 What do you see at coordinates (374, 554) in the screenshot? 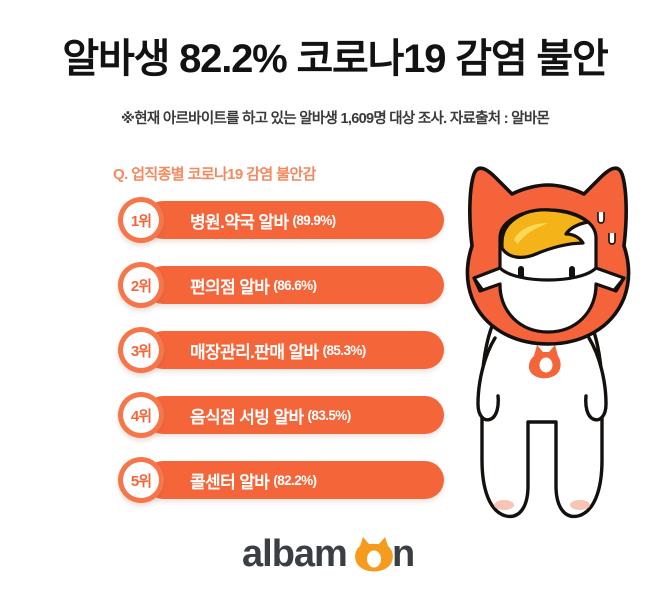
I see `logo-cat-o-icon` at bounding box center [374, 554].